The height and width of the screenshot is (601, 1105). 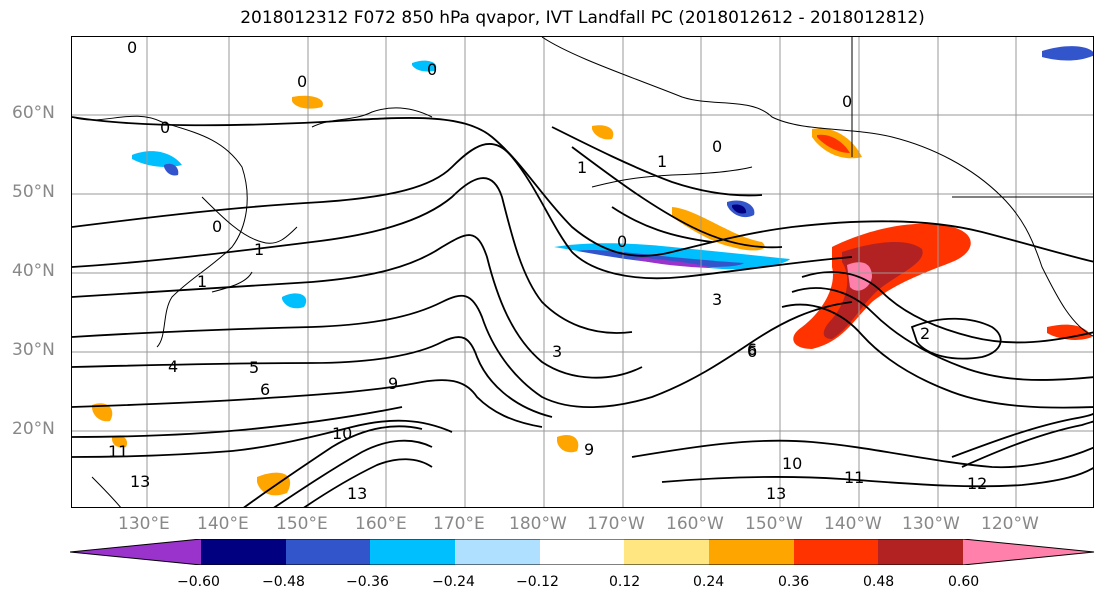 I want to click on lon-label-150e: 150°E, so click(x=302, y=524).